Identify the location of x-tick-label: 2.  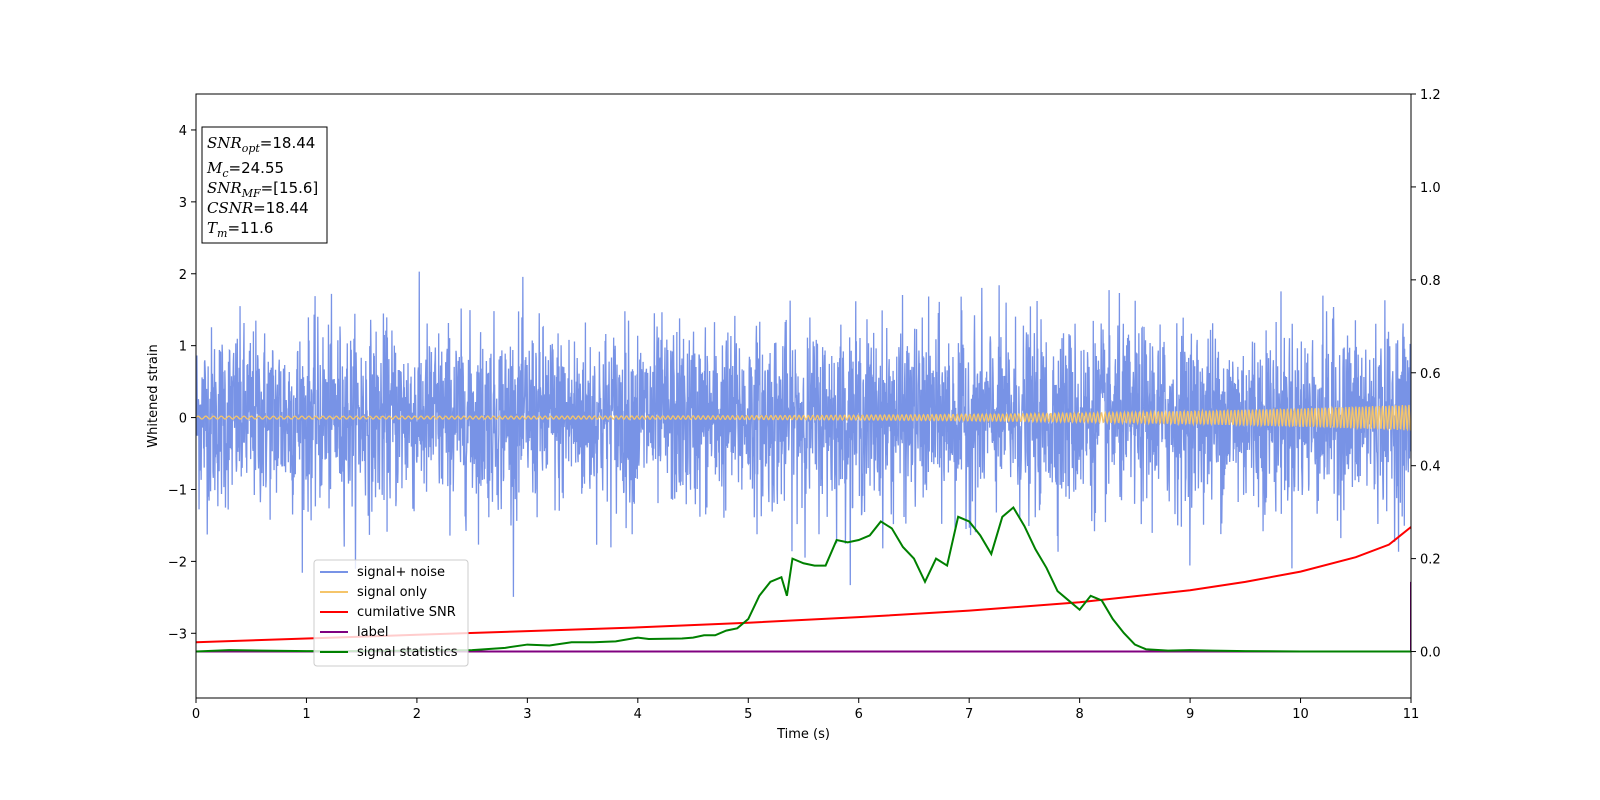
(417, 714).